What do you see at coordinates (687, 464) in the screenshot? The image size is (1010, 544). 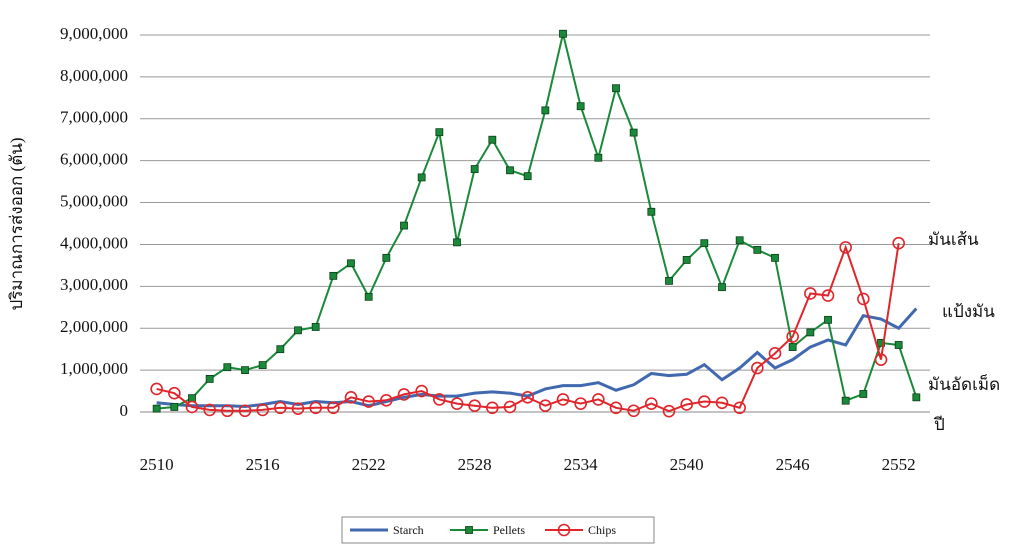 I see `x-tick-label: 2540` at bounding box center [687, 464].